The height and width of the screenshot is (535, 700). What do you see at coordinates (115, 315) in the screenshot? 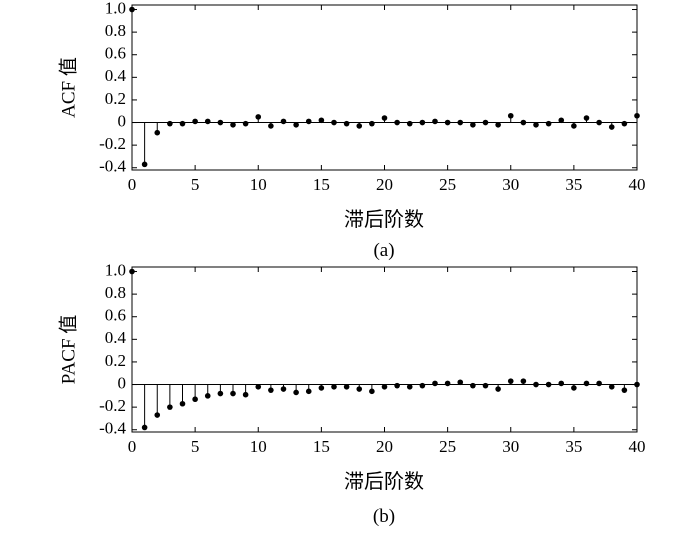
I see `pacf-y-tick-label: 0.6` at bounding box center [115, 315].